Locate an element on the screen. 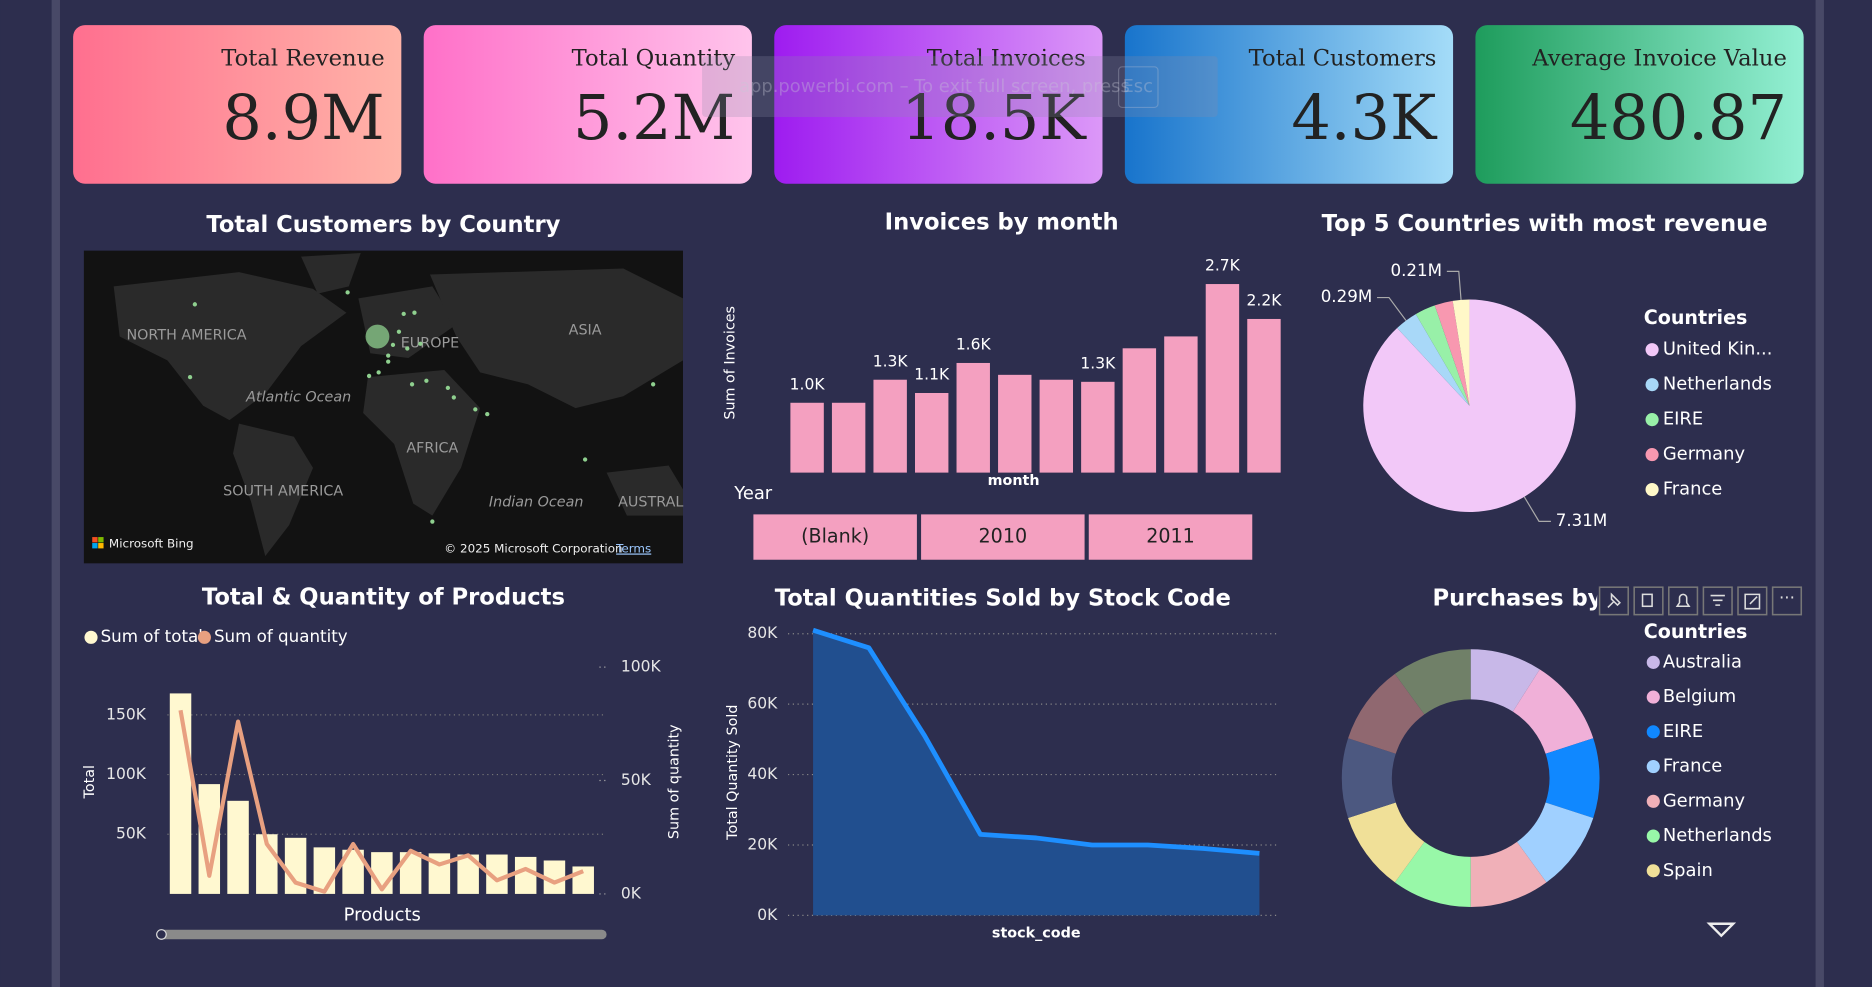  slicer-option: 2010 is located at coordinates (1003, 536).